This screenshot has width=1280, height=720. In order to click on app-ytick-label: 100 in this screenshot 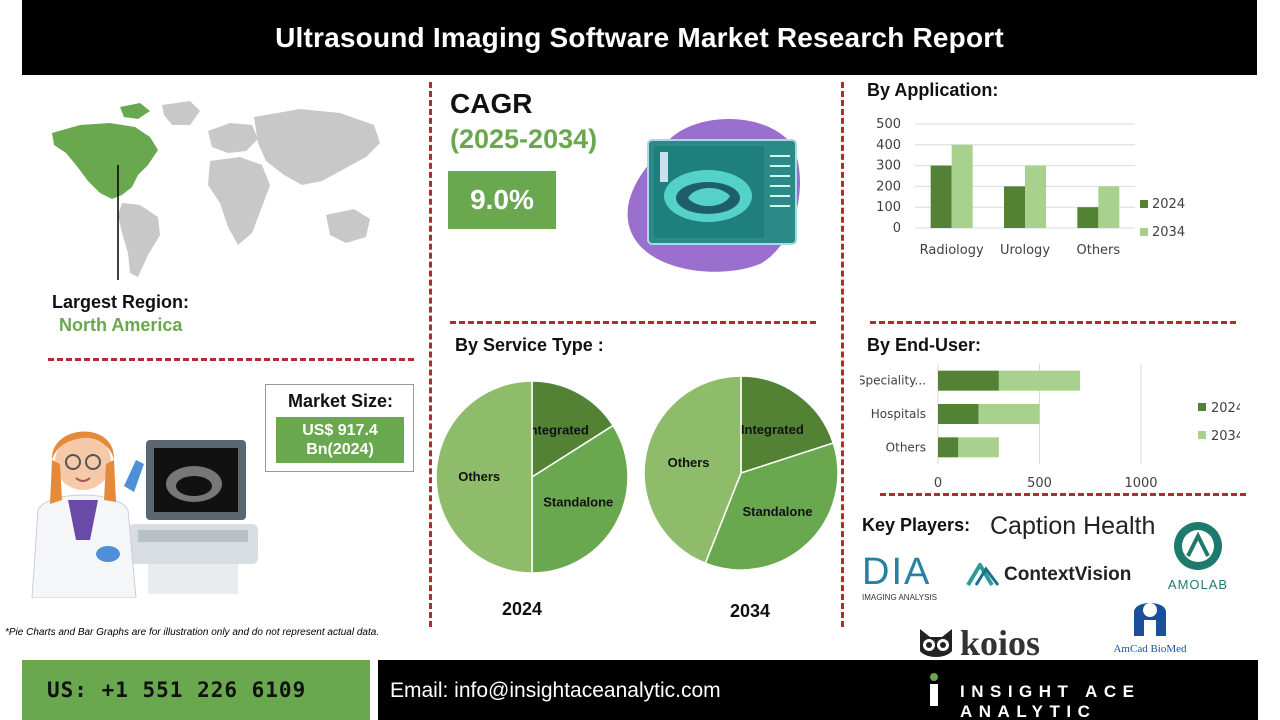, I will do `click(888, 207)`.